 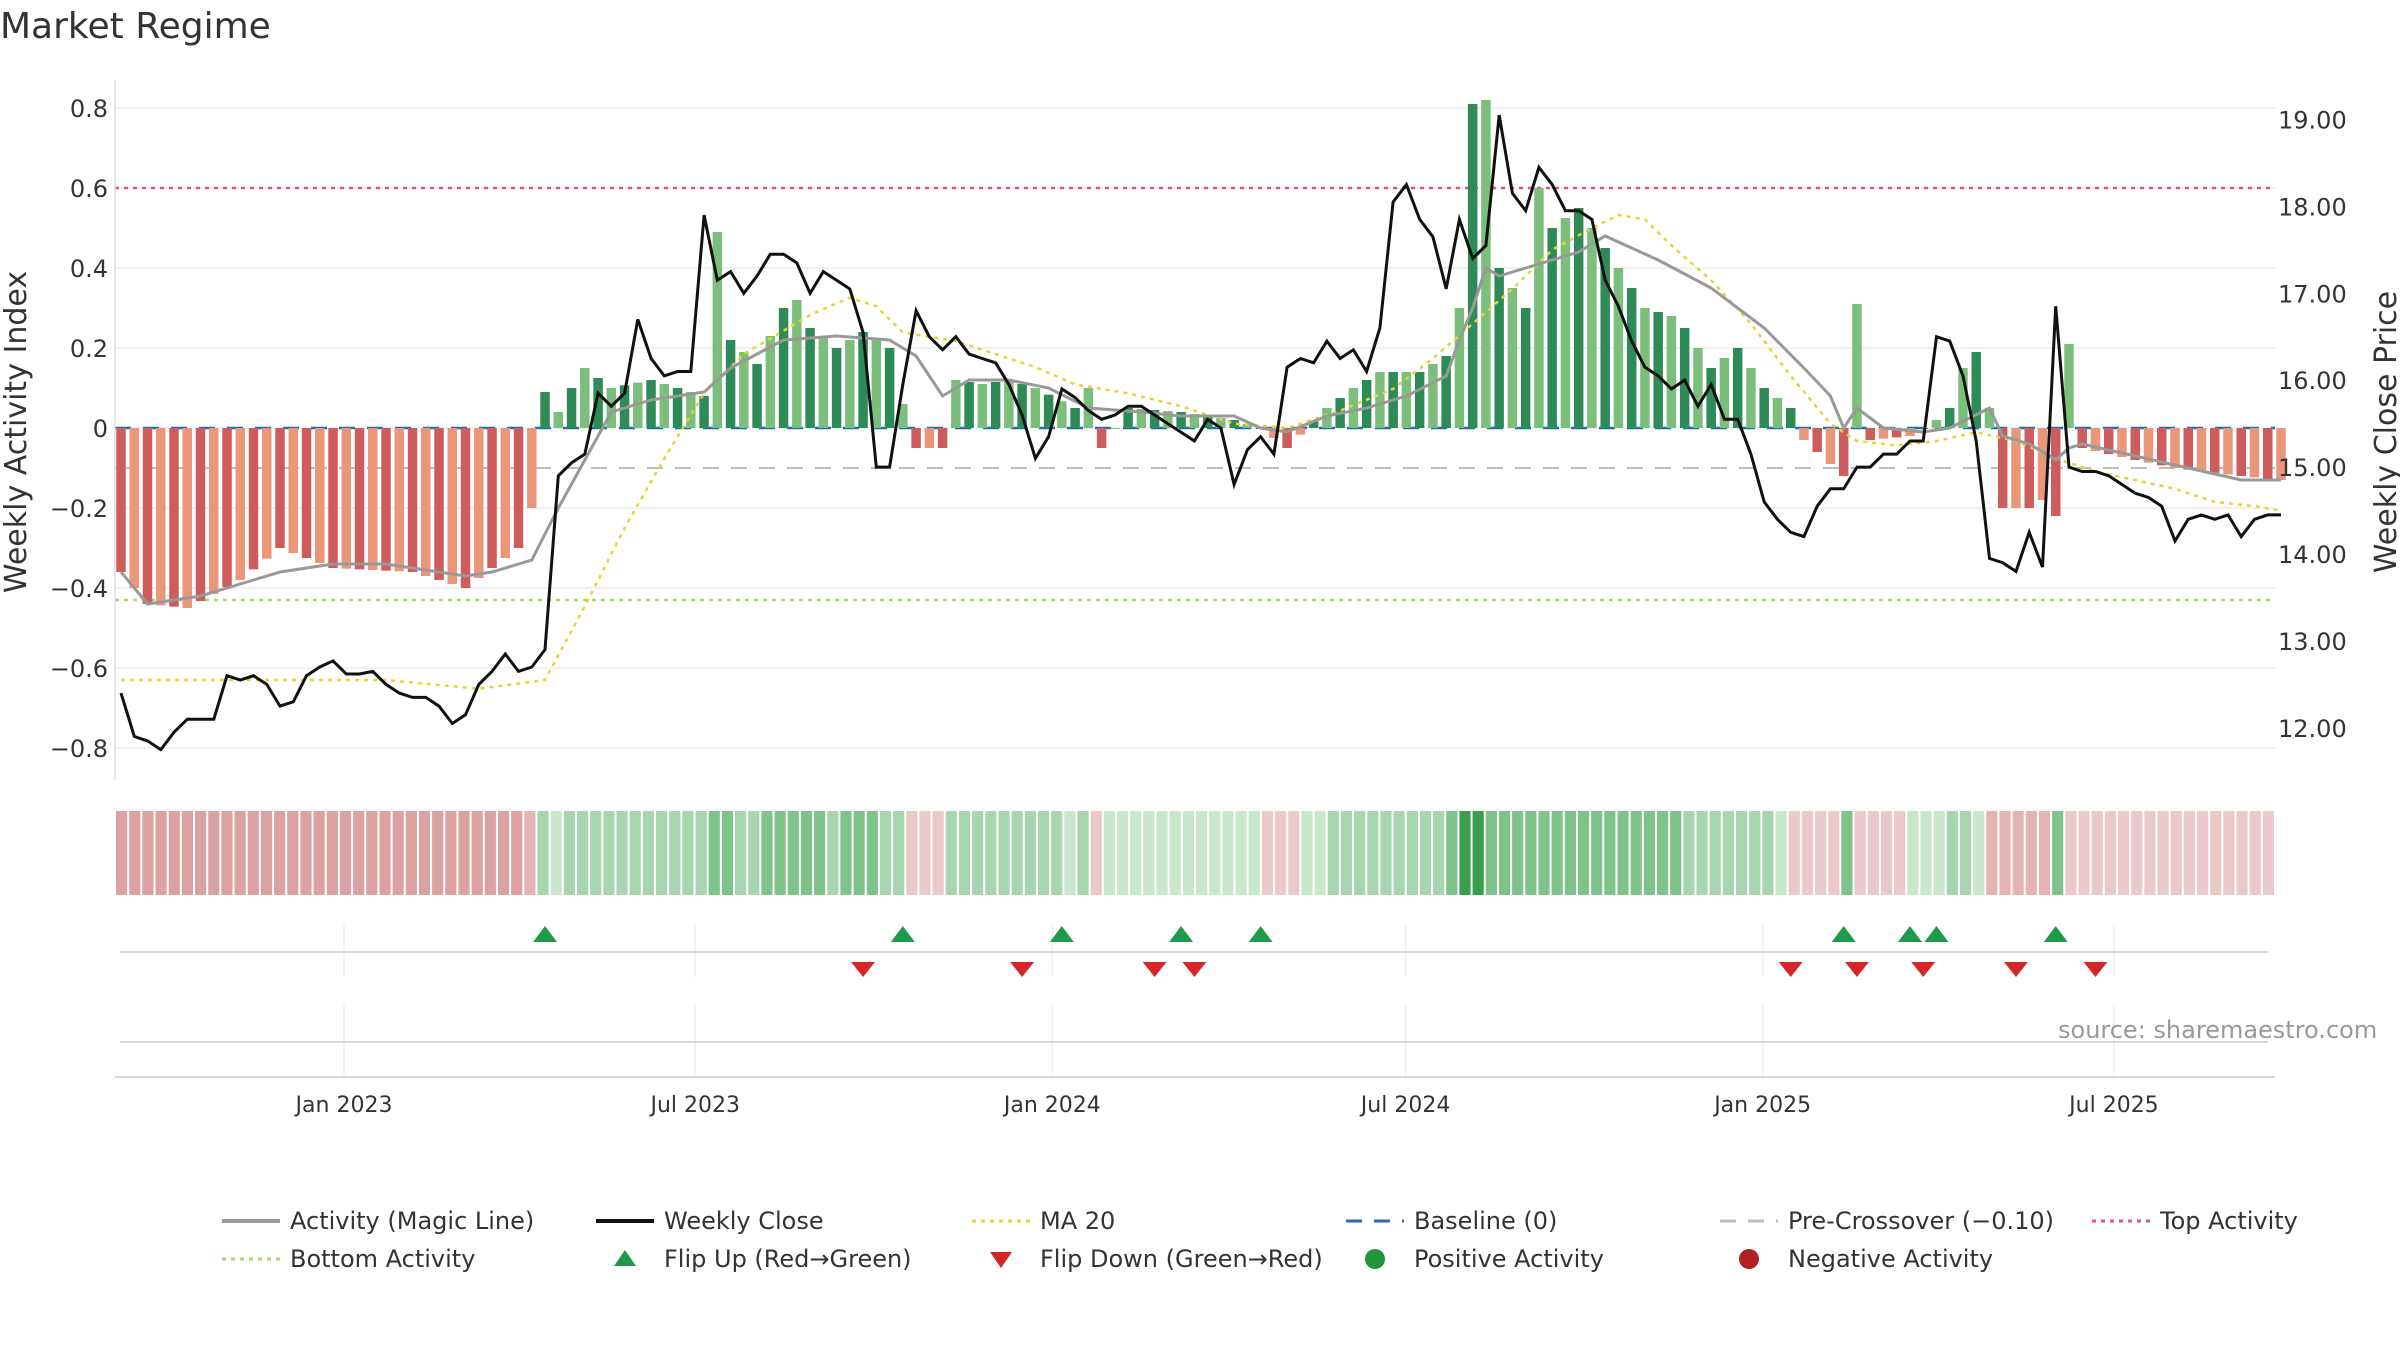 I want to click on legend-positive-dot-icon, so click(x=1375, y=1259).